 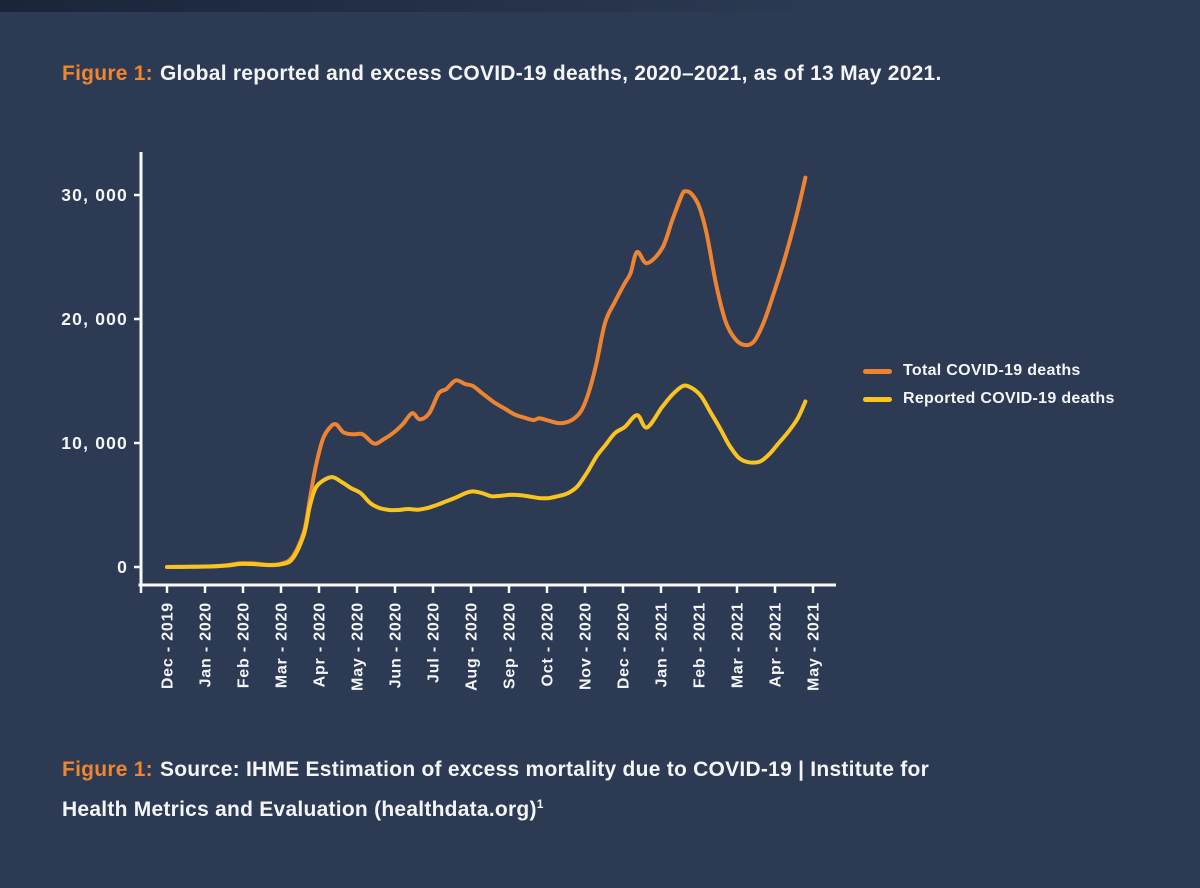 What do you see at coordinates (700, 645) in the screenshot?
I see `x-tick-label: Feb - 2021` at bounding box center [700, 645].